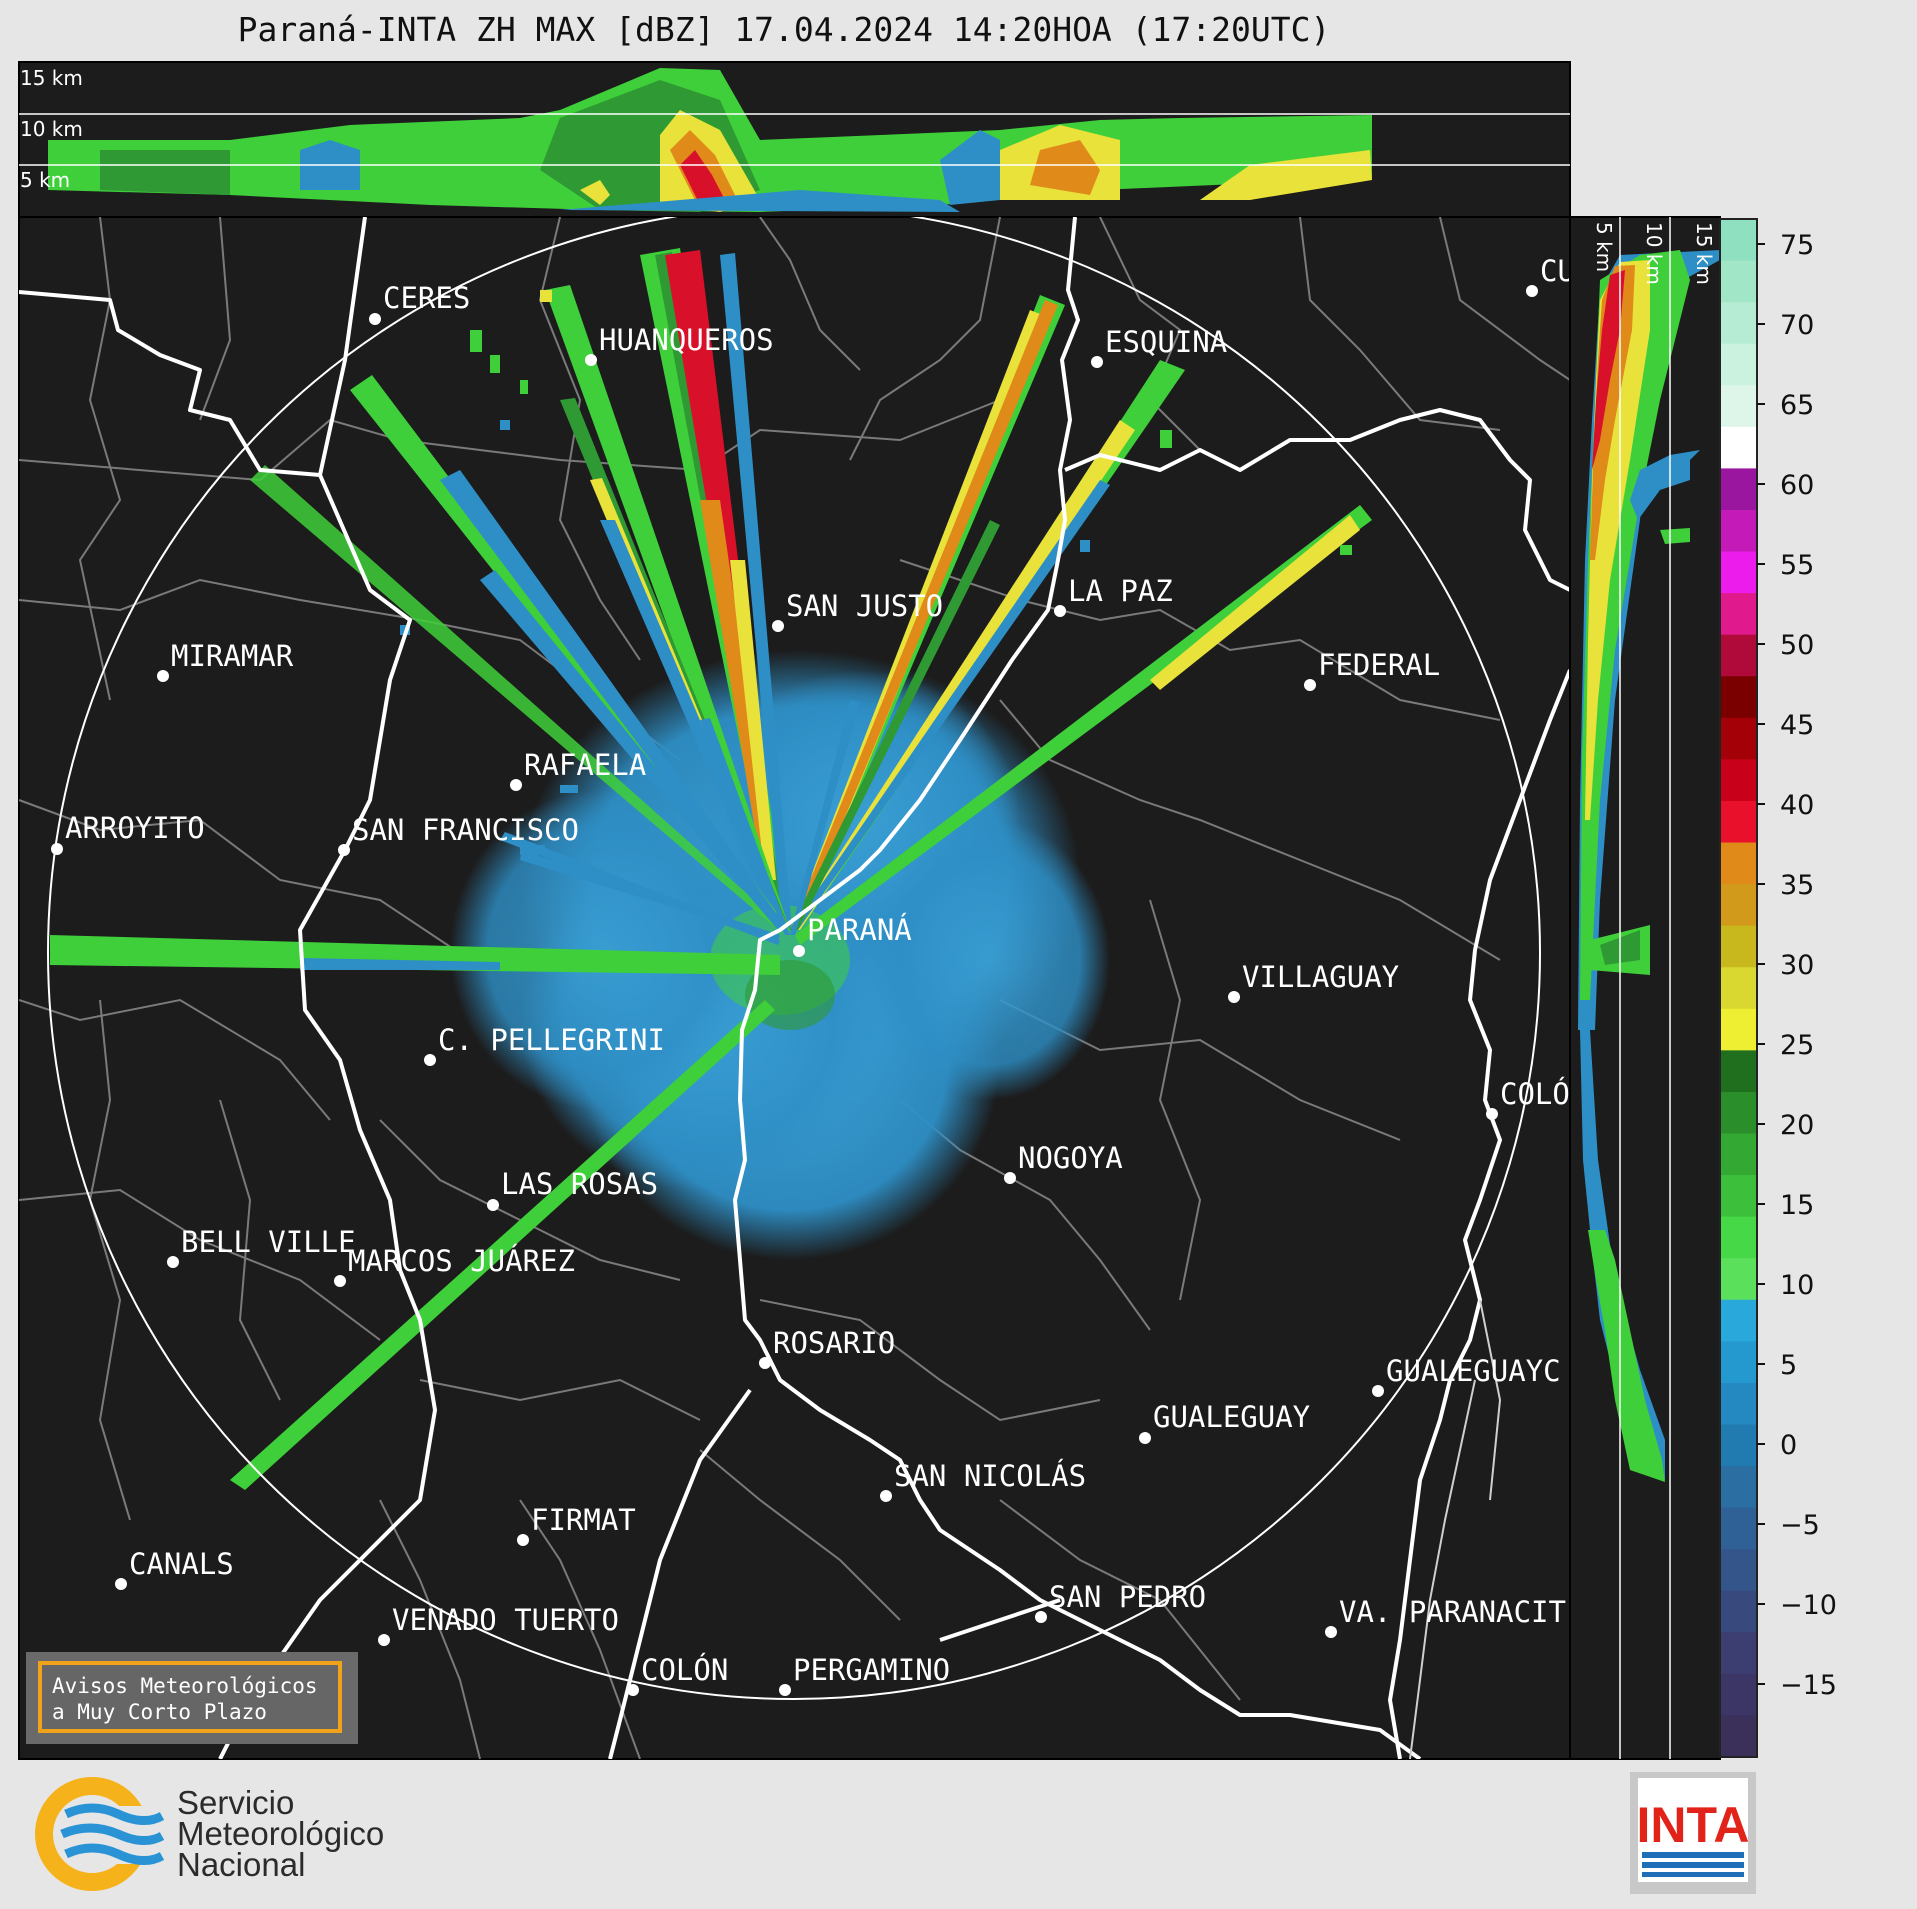  Describe the element at coordinates (181, 1564) in the screenshot. I see `svg-text: CANALS` at that location.